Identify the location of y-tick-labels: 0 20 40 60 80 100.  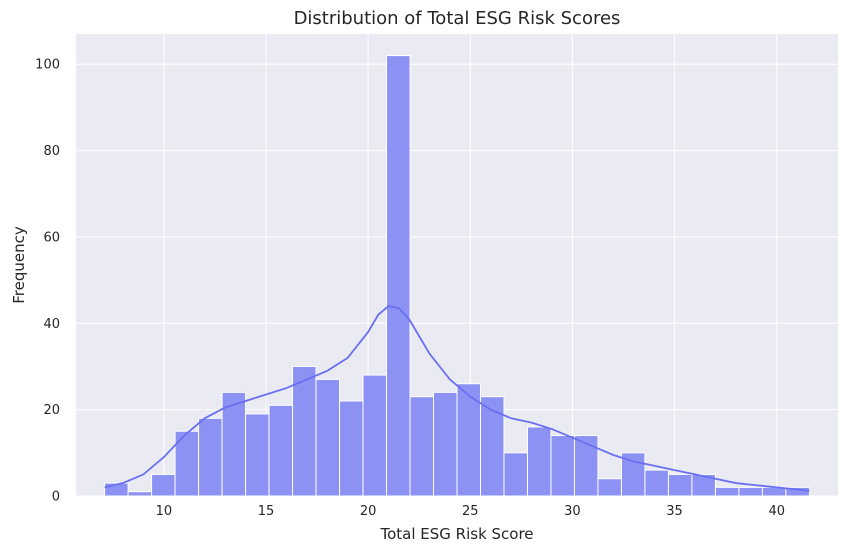
(47, 281).